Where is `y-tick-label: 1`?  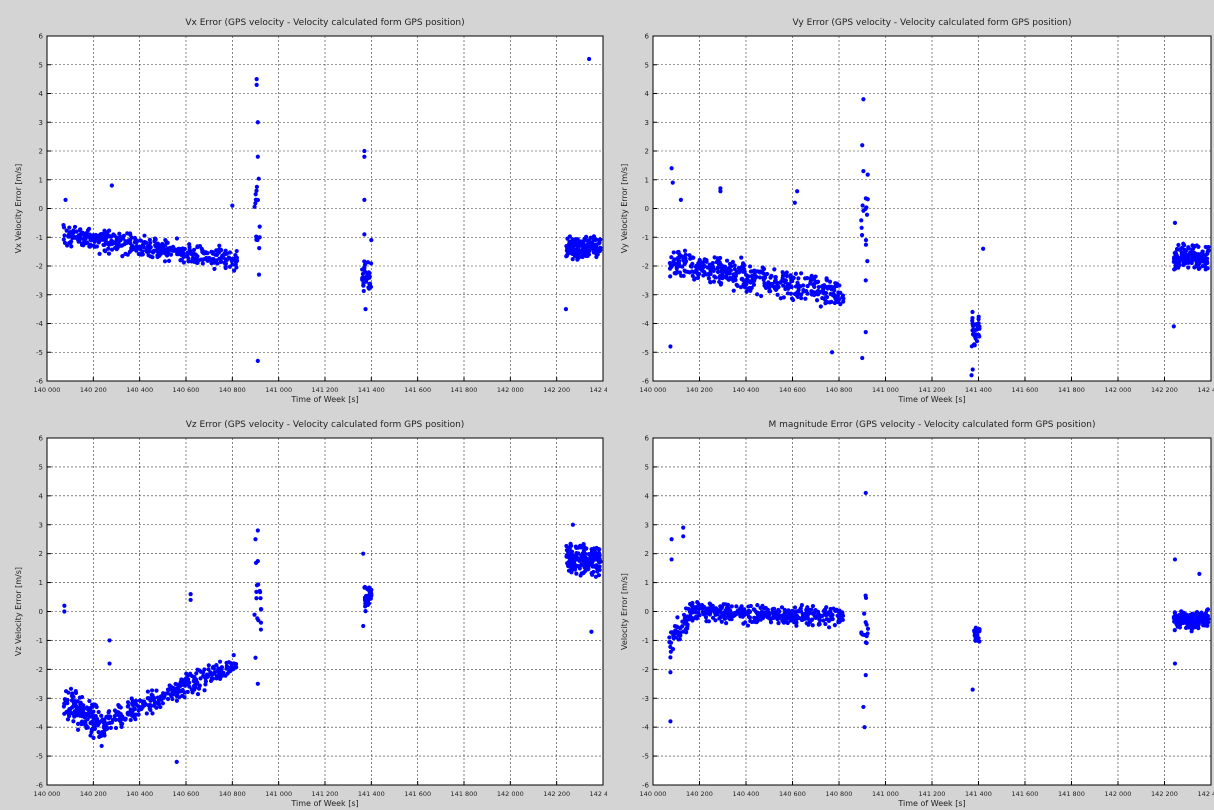 y-tick-label: 1 is located at coordinates (41, 180).